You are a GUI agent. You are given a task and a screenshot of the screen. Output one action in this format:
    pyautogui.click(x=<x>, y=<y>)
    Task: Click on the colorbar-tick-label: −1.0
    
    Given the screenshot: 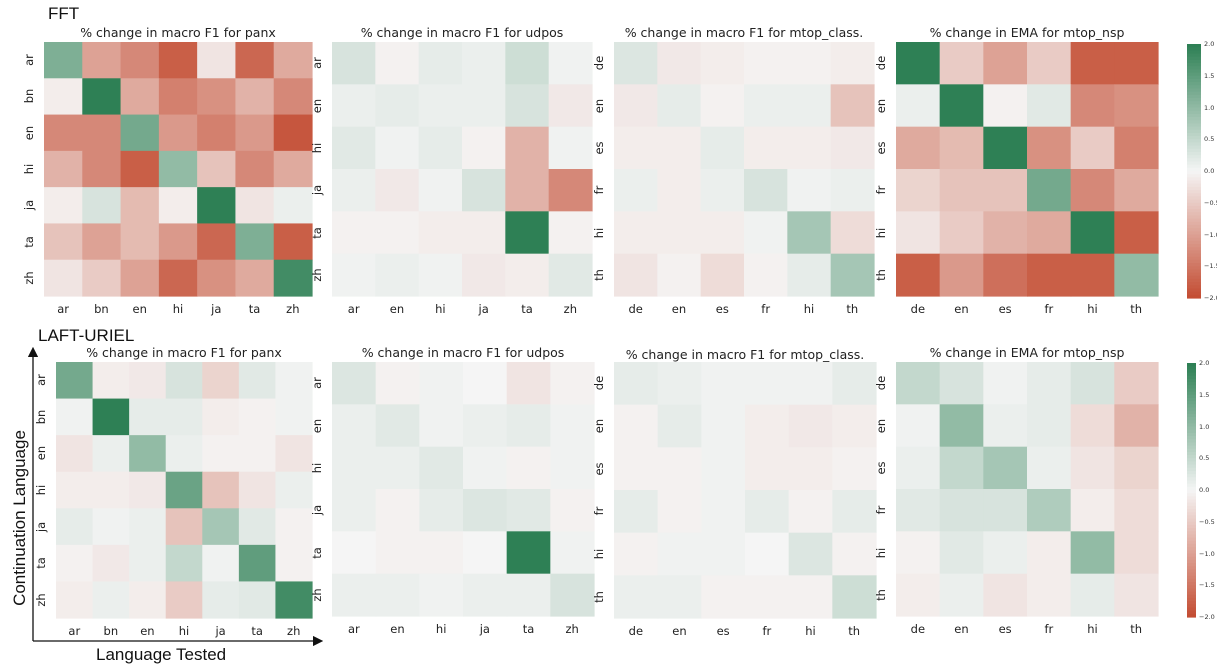 What is the action you would take?
    pyautogui.click(x=1207, y=553)
    